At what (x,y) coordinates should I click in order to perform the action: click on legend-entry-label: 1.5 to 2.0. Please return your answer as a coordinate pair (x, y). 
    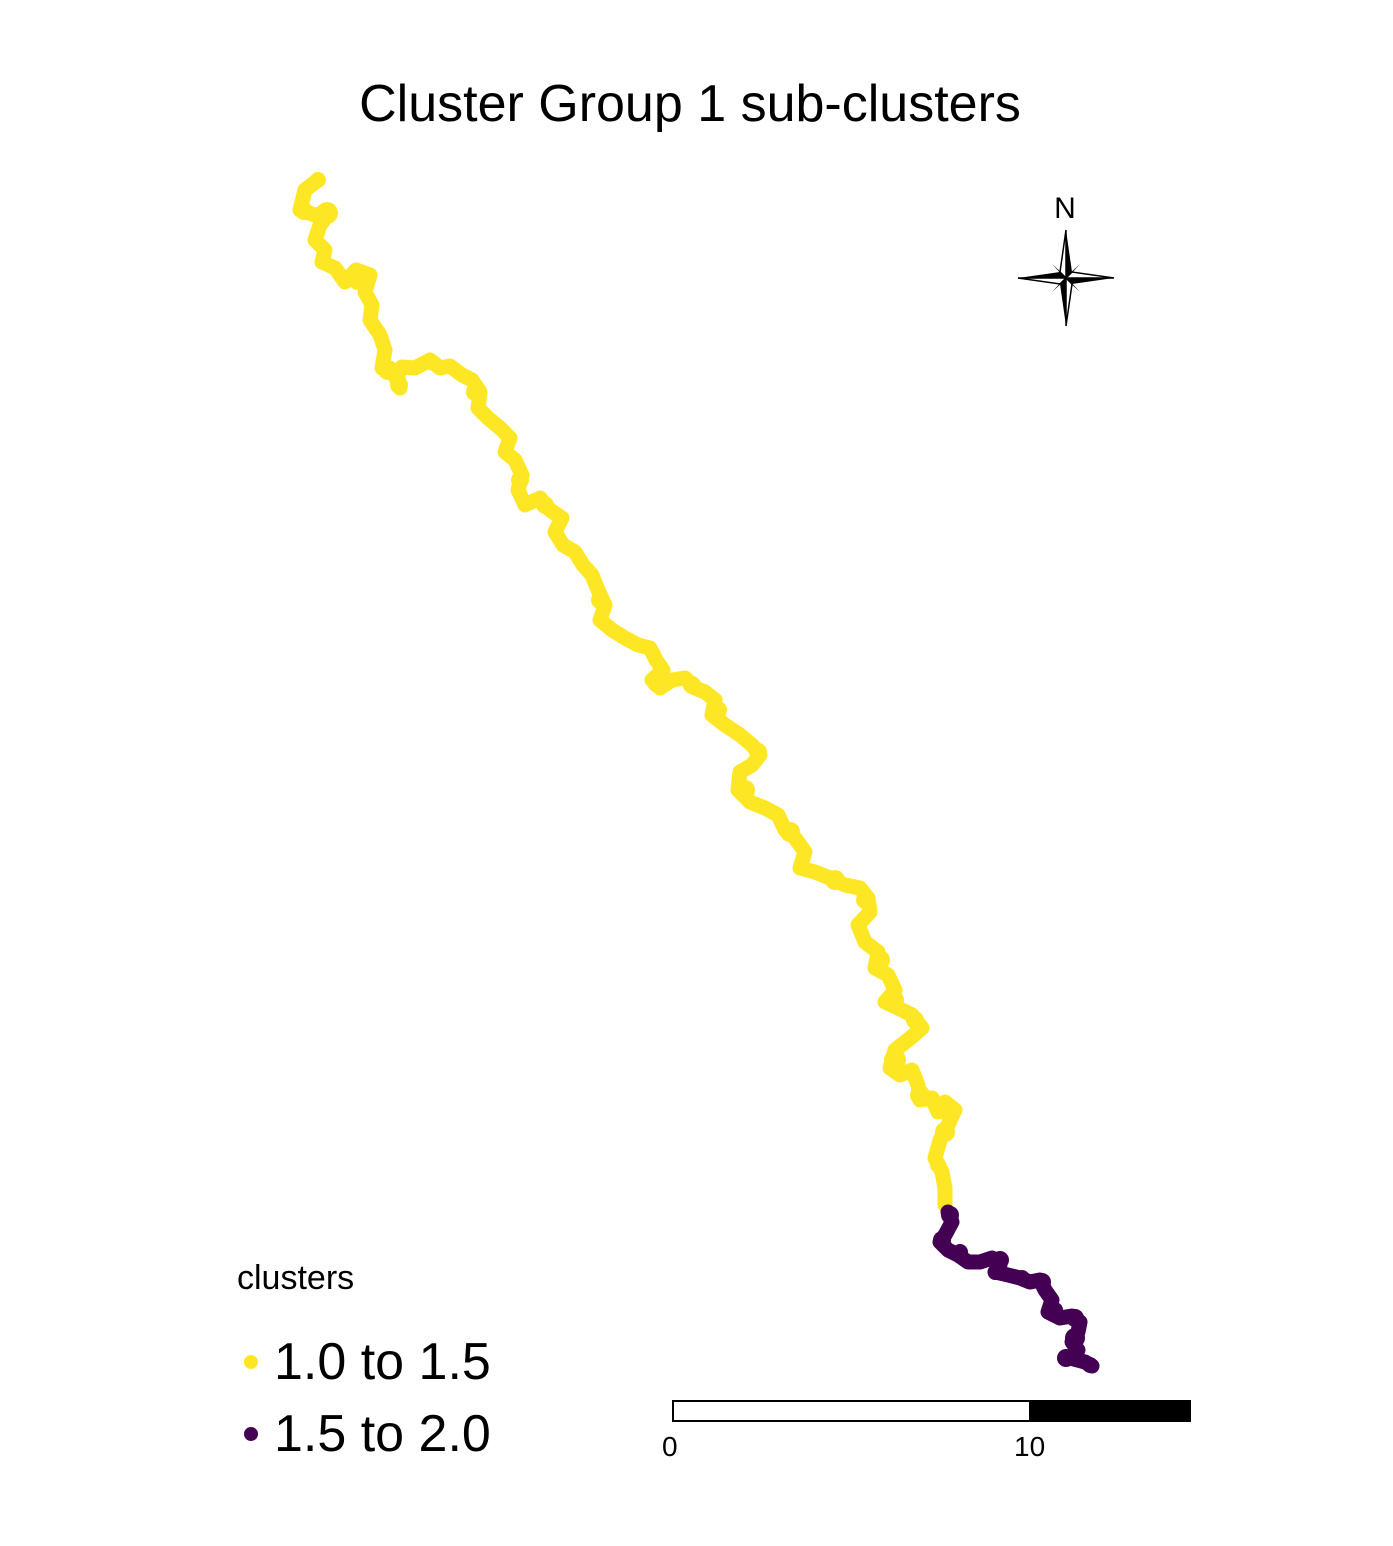
    Looking at the image, I should click on (382, 1434).